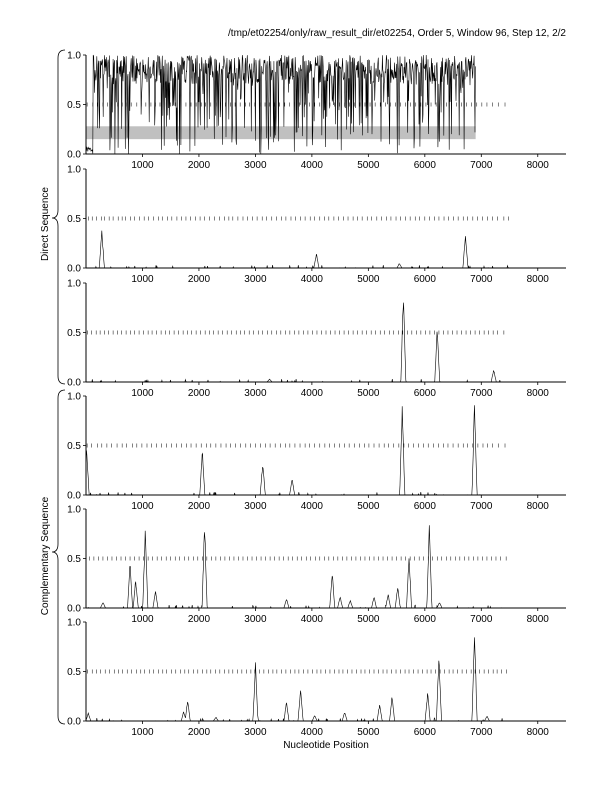 The height and width of the screenshot is (792, 612). I want to click on complementary-sequence-label: Complementary Sequence, so click(45, 555).